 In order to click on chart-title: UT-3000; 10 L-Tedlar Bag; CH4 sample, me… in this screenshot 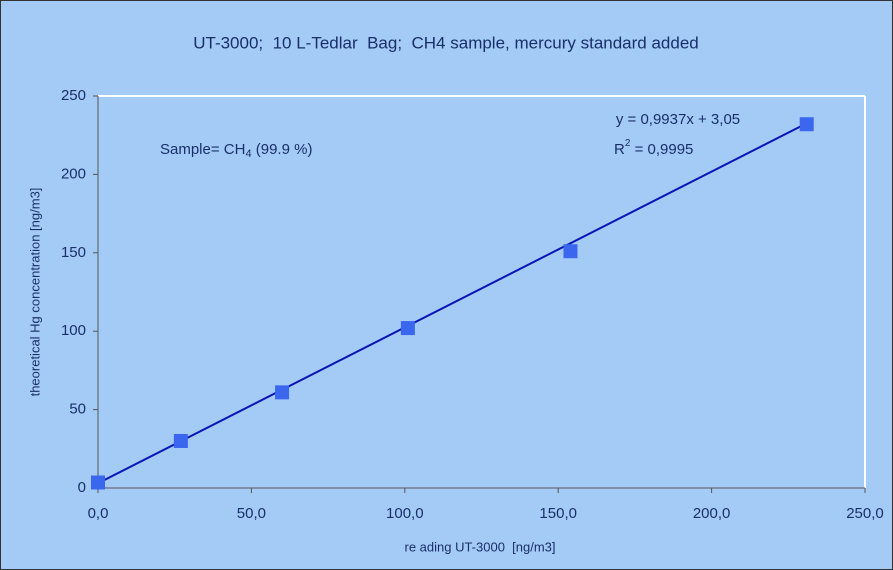, I will do `click(446, 42)`.